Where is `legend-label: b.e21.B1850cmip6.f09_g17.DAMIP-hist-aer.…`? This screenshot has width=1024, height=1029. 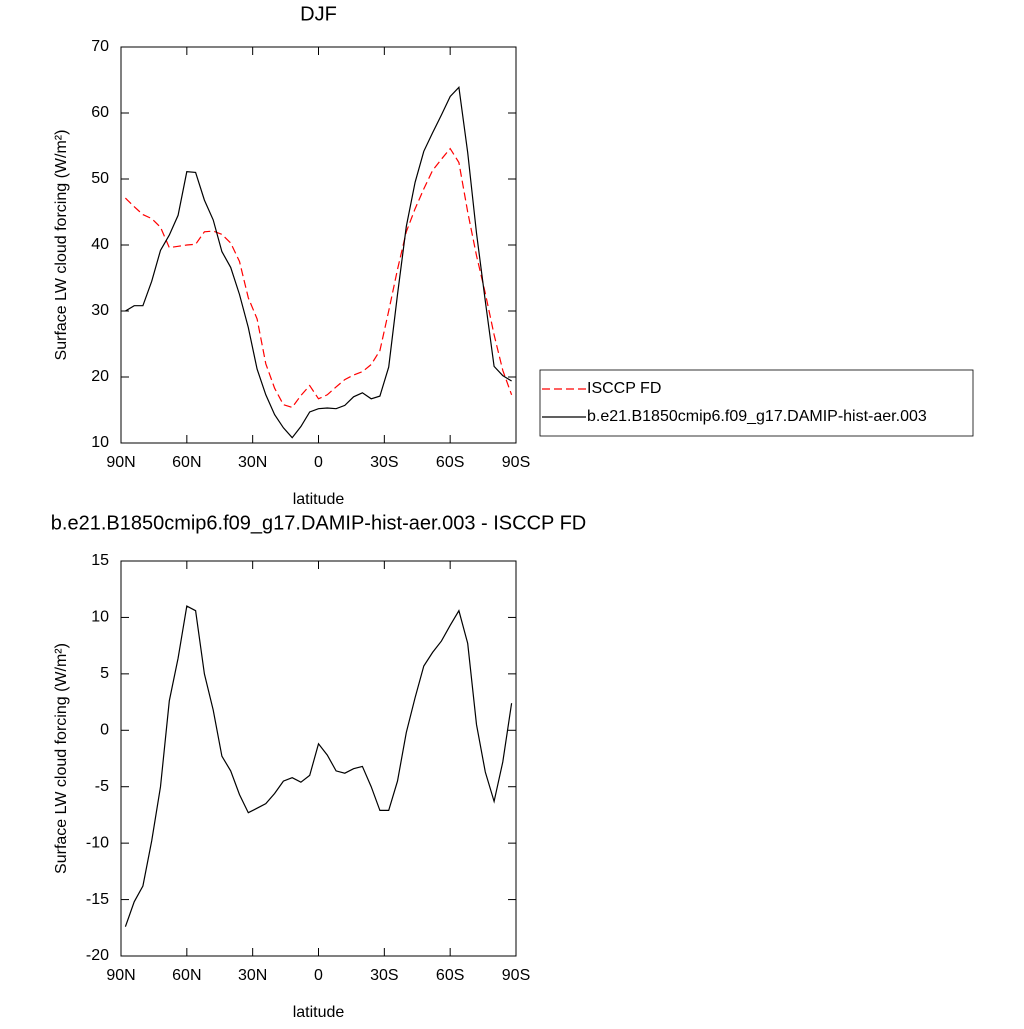 legend-label: b.e21.B1850cmip6.f09_g17.DAMIP-hist-aer.… is located at coordinates (757, 416).